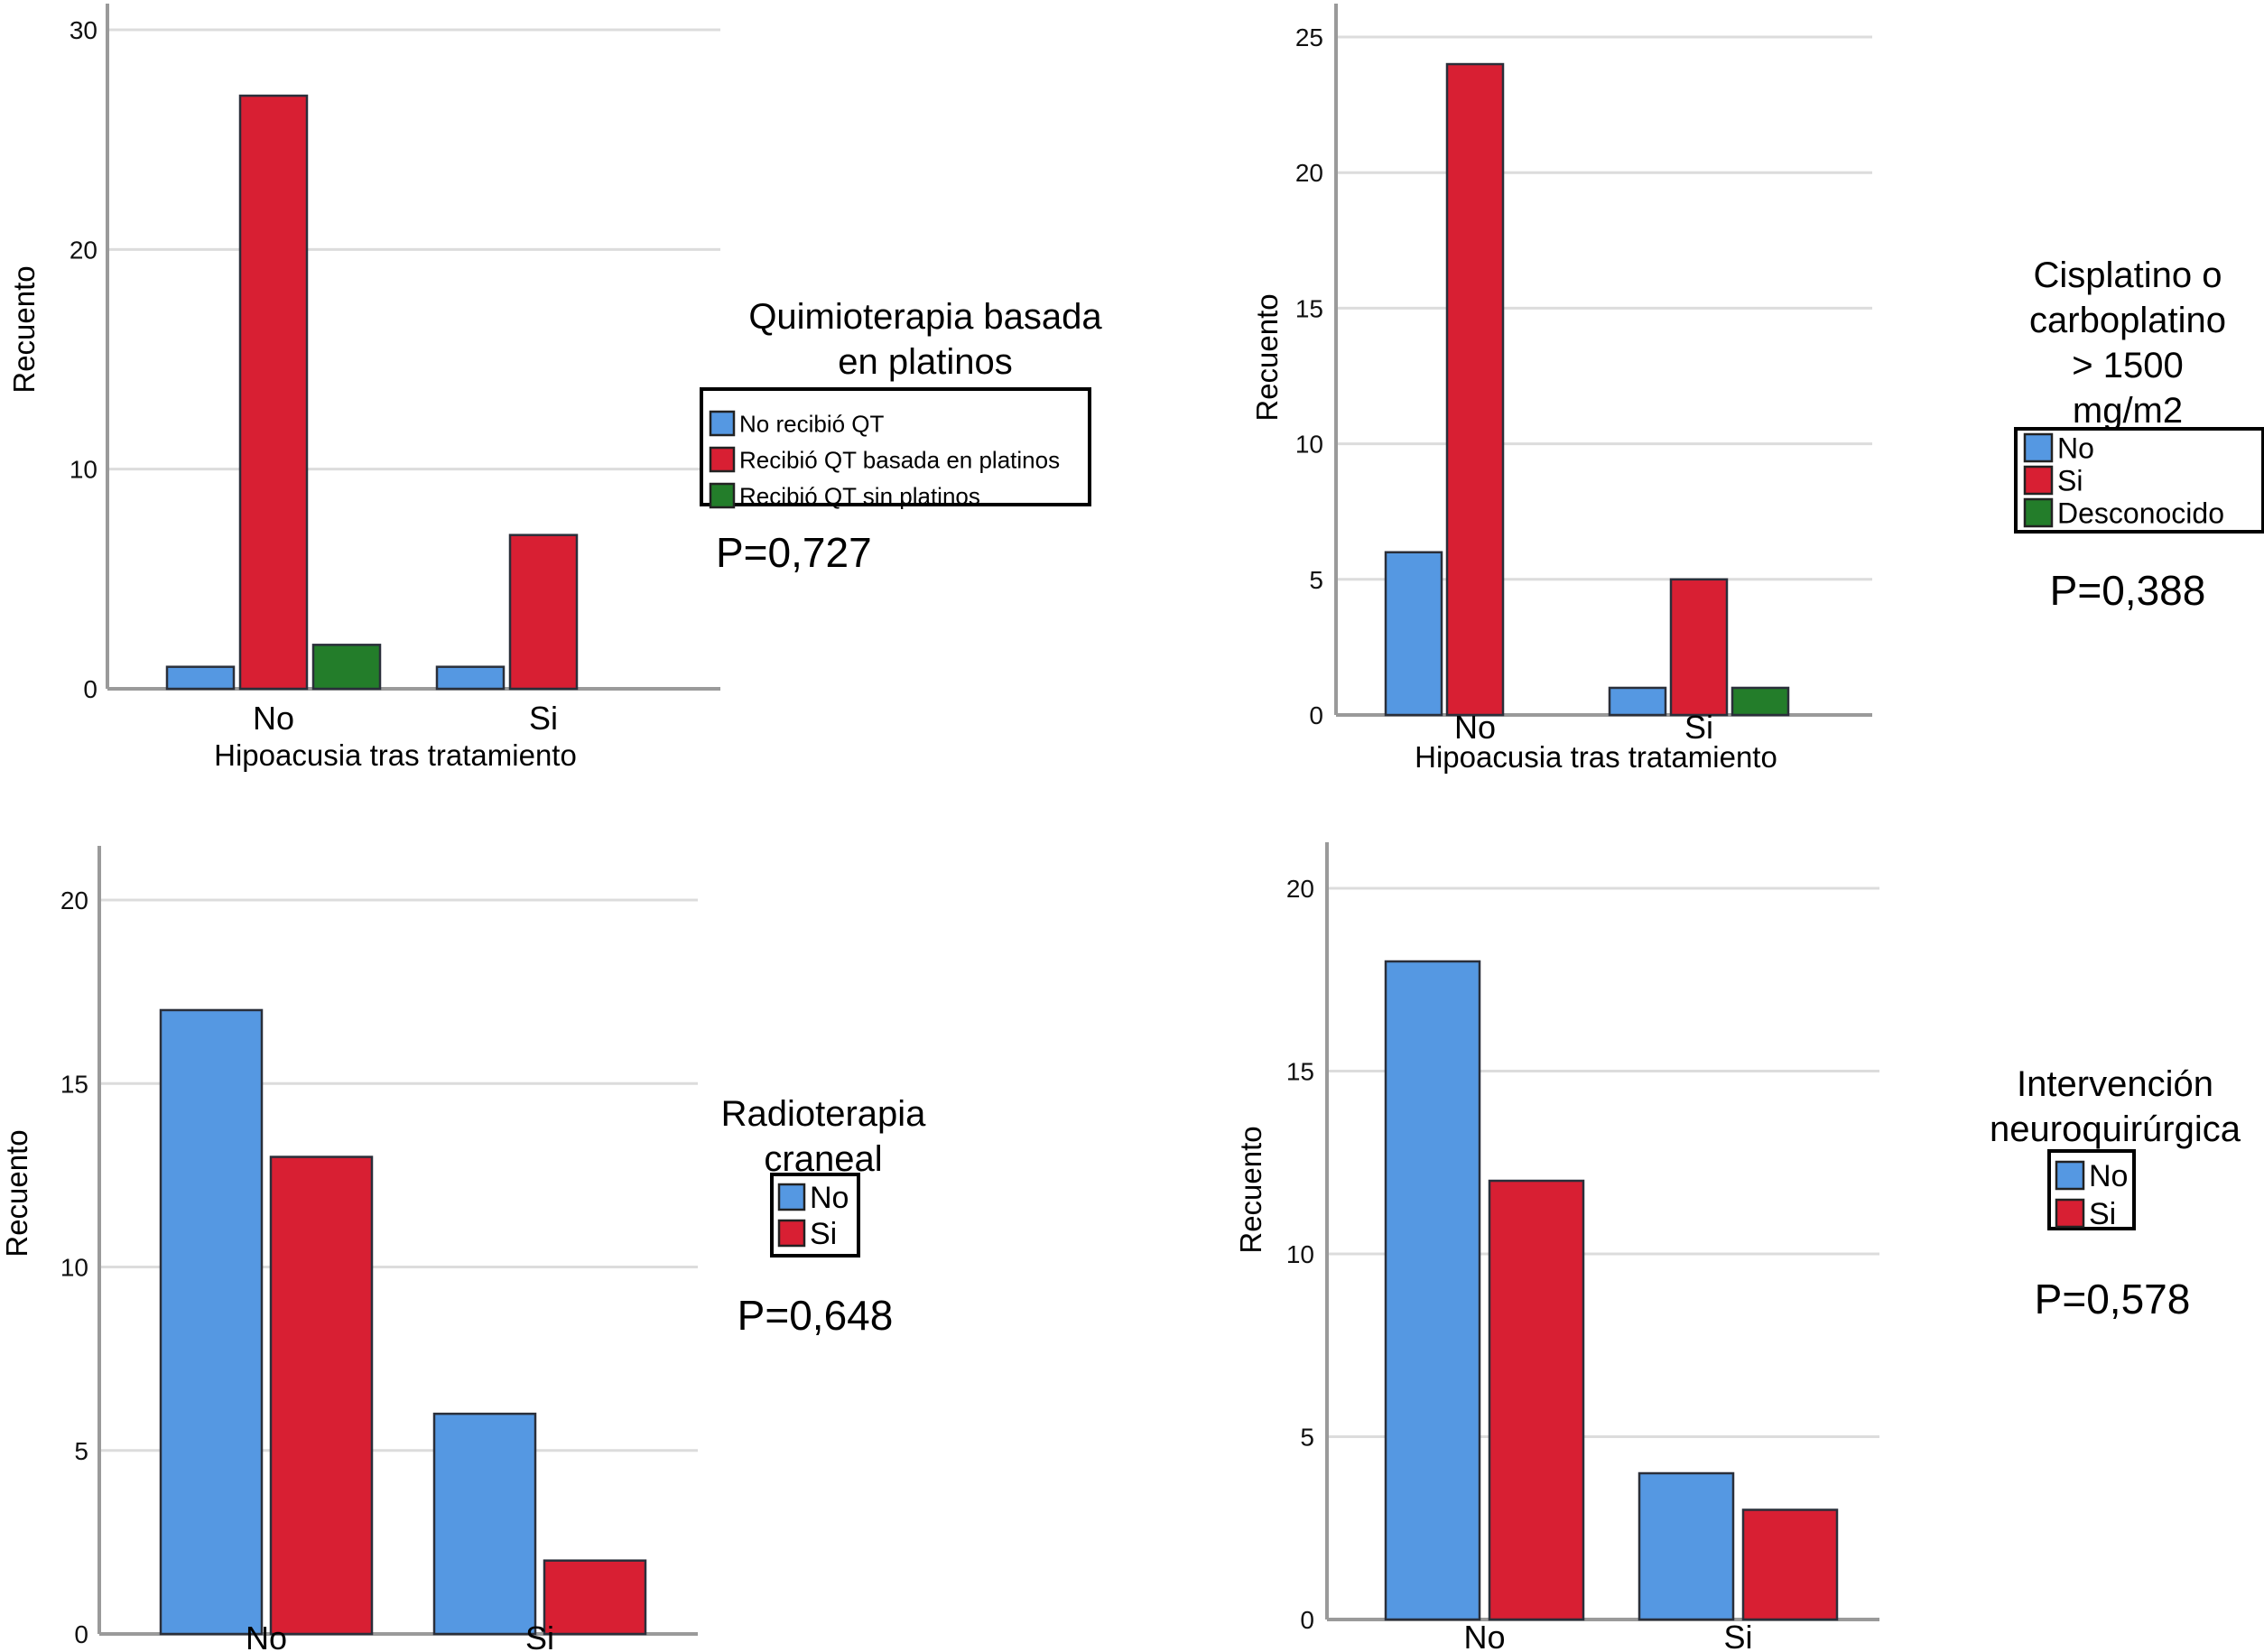 This screenshot has width=2264, height=1652. What do you see at coordinates (812, 423) in the screenshot?
I see `legend-item-label: No recibió QT` at bounding box center [812, 423].